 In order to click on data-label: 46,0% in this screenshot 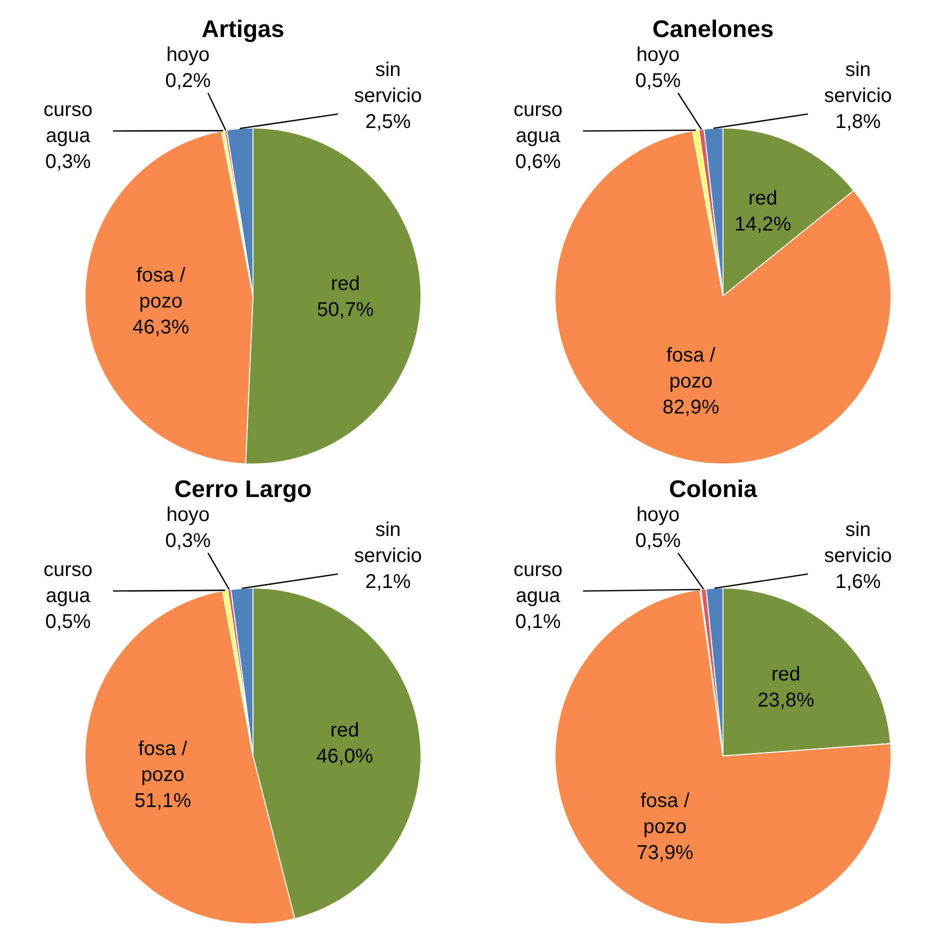, I will do `click(345, 757)`.